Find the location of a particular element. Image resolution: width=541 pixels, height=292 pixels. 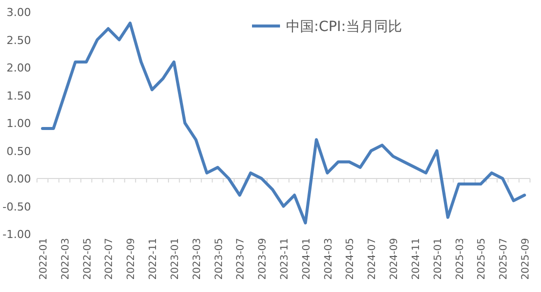

x-tick-label: 2023-03 is located at coordinates (197, 259).